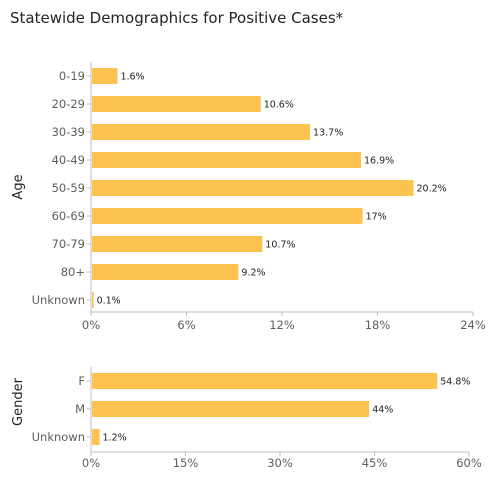  What do you see at coordinates (115, 438) in the screenshot?
I see `gender-data-label: 1.2%` at bounding box center [115, 438].